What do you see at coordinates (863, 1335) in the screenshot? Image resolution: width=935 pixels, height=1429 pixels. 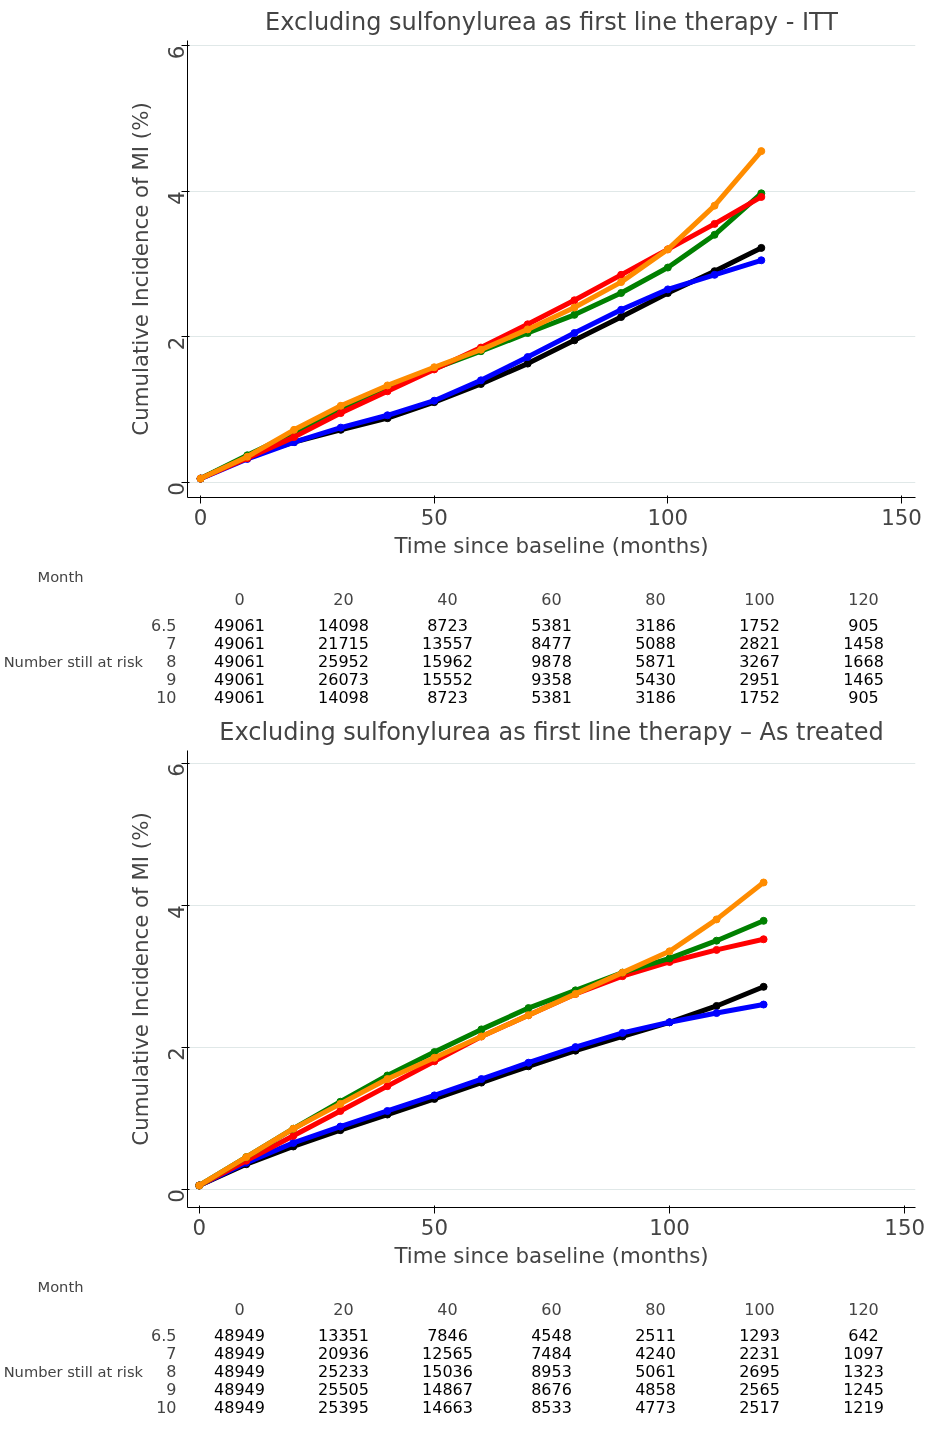 I see `data-label: 642` at bounding box center [863, 1335].